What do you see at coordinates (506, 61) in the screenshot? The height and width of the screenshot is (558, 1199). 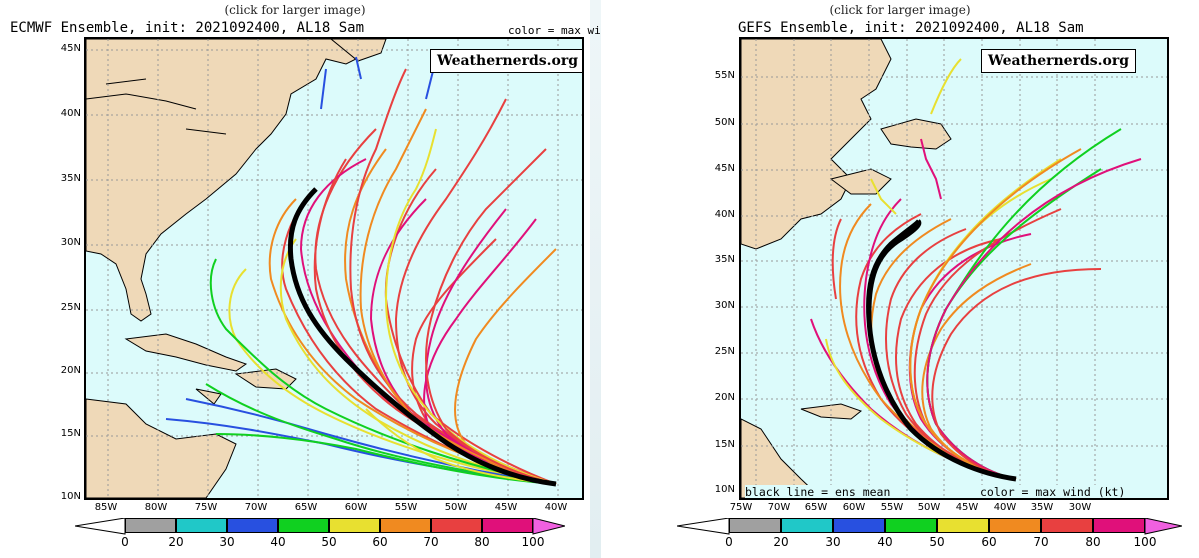 I see `ecmwf-brand-label: Weathernerds.org` at bounding box center [506, 61].